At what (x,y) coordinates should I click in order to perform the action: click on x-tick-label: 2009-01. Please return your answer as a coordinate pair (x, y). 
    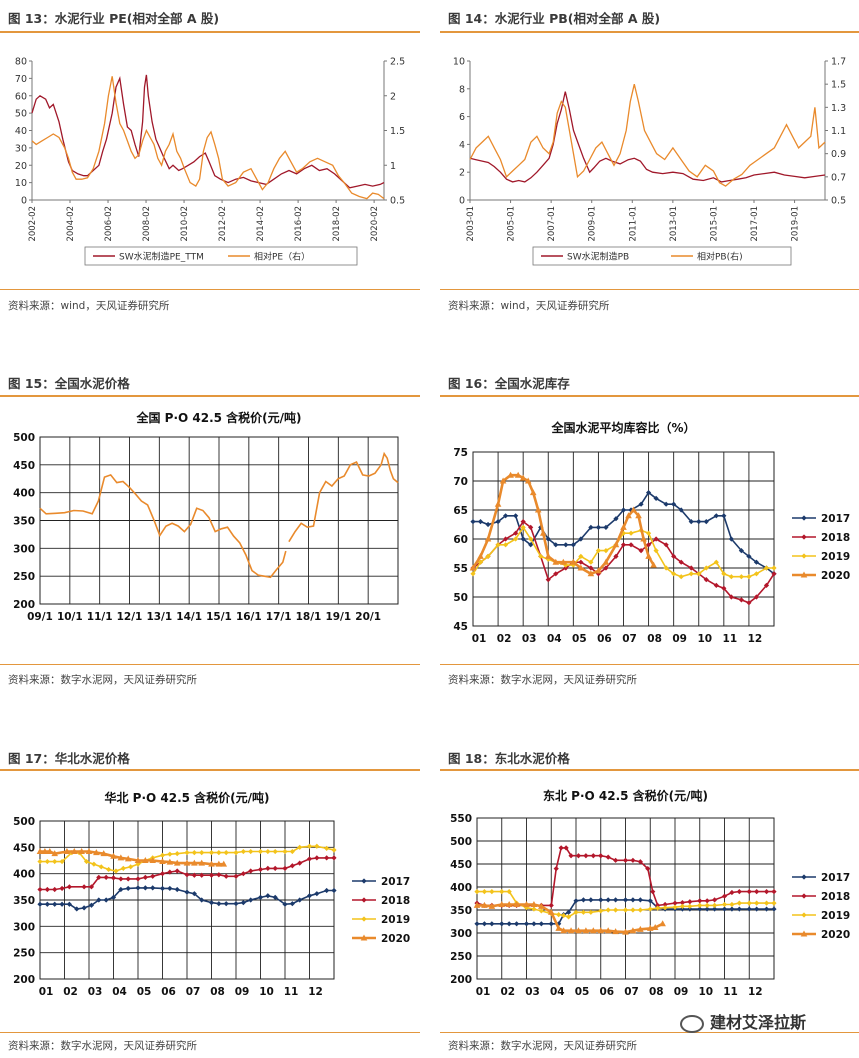
    Looking at the image, I should click on (593, 224).